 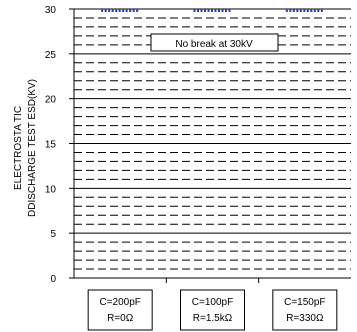 I want to click on category-label-line: R=0Ω, so click(x=120, y=318).